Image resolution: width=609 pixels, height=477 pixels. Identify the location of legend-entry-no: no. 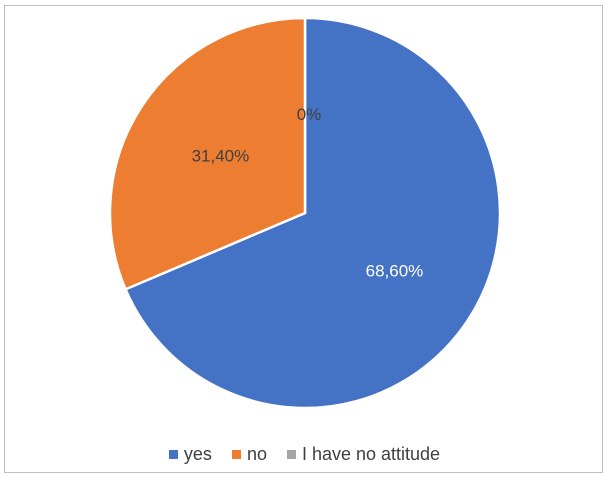
(249, 454).